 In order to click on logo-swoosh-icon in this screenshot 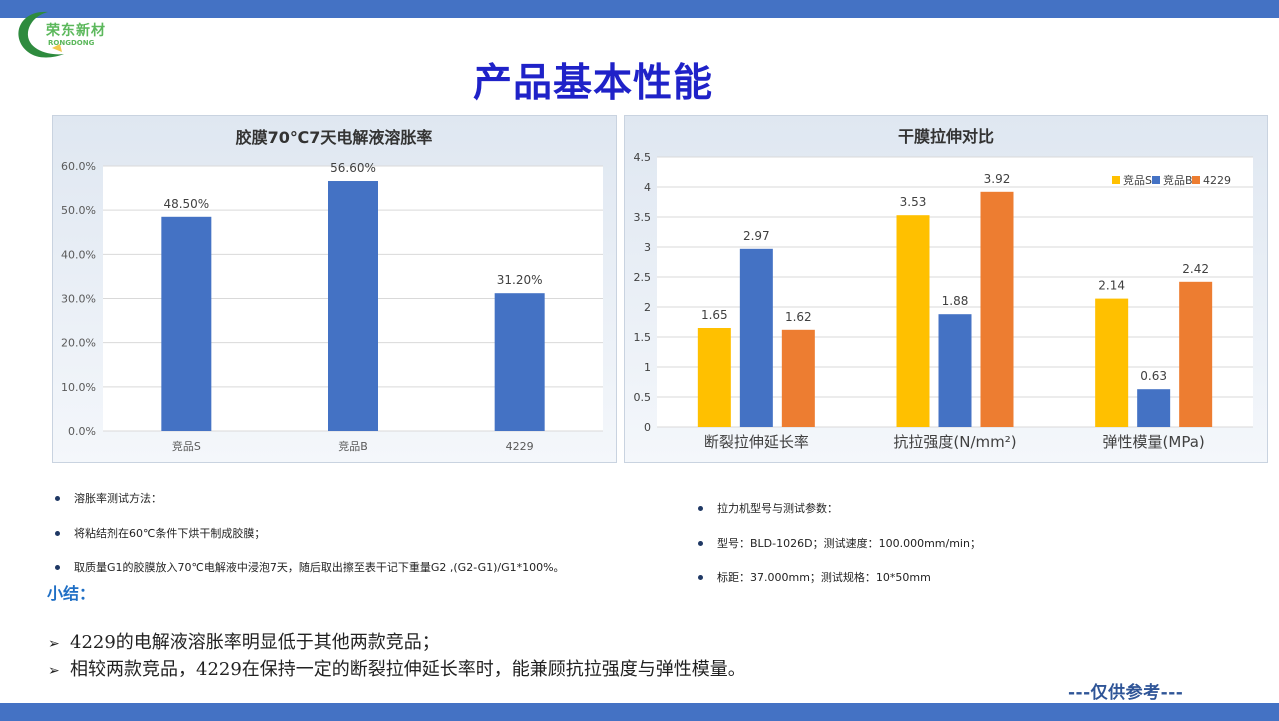, I will do `click(41, 34)`.